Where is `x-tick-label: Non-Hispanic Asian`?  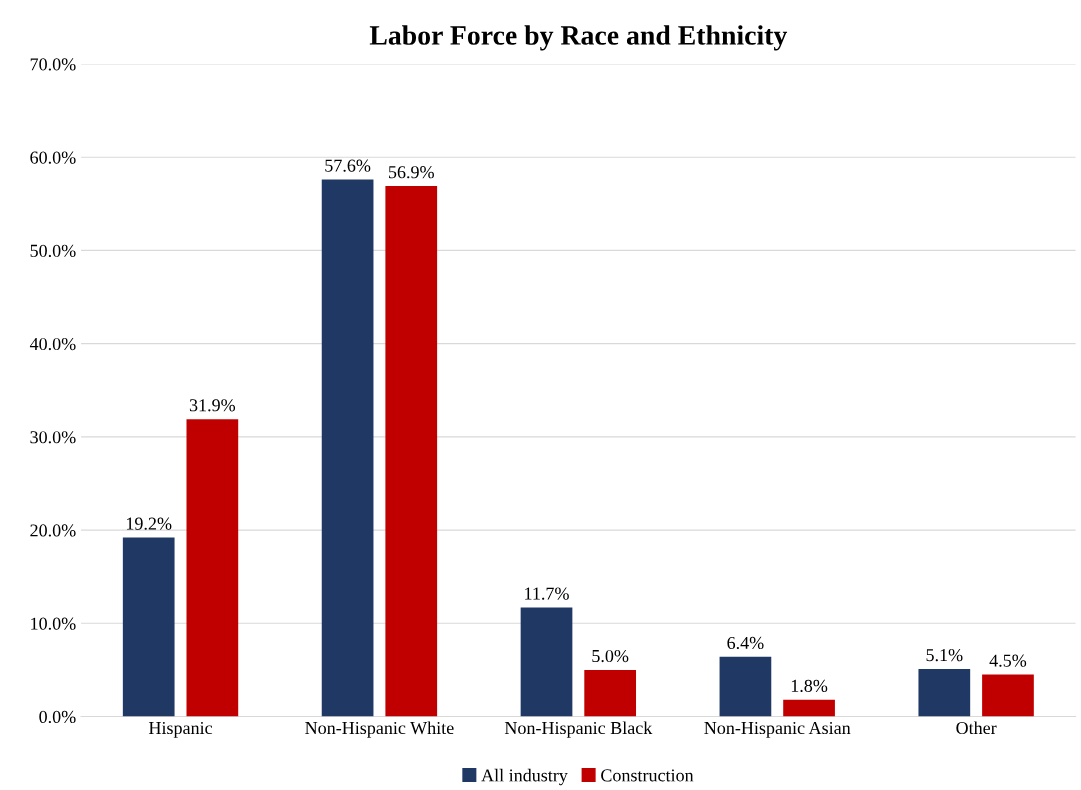
x-tick-label: Non-Hispanic Asian is located at coordinates (777, 729).